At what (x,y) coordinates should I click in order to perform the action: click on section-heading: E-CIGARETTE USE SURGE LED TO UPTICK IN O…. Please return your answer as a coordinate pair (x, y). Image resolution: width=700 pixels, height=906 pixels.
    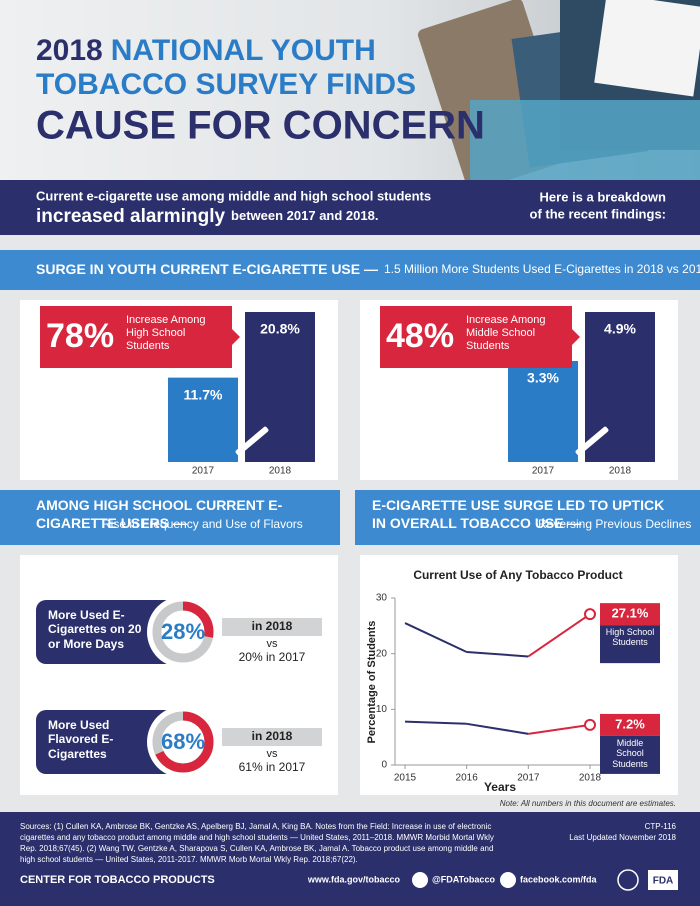
    Looking at the image, I should click on (518, 514).